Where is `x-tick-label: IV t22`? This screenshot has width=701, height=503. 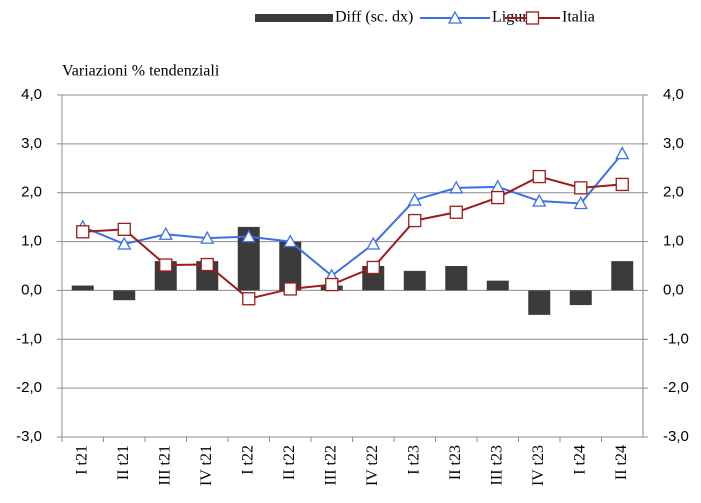 x-tick-label: IV t22 is located at coordinates (372, 465).